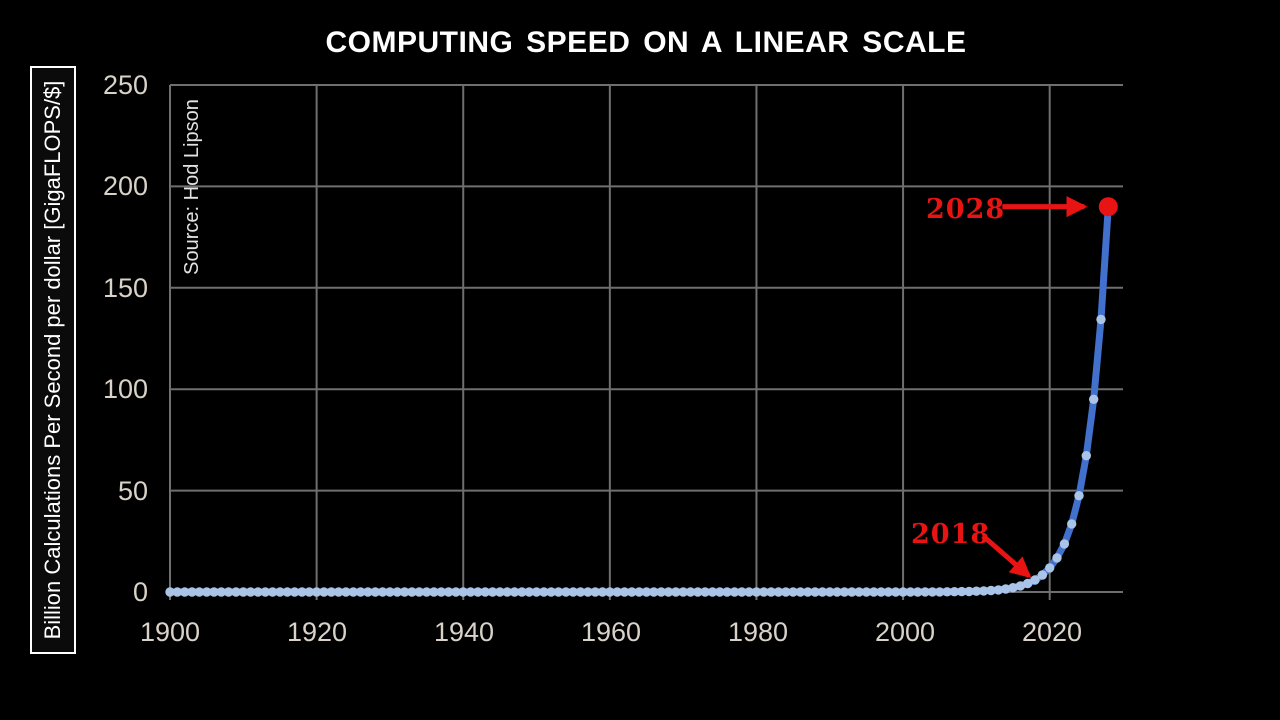 The image size is (1280, 720). Describe the element at coordinates (611, 632) in the screenshot. I see `x-tick-1960: 1960` at that location.